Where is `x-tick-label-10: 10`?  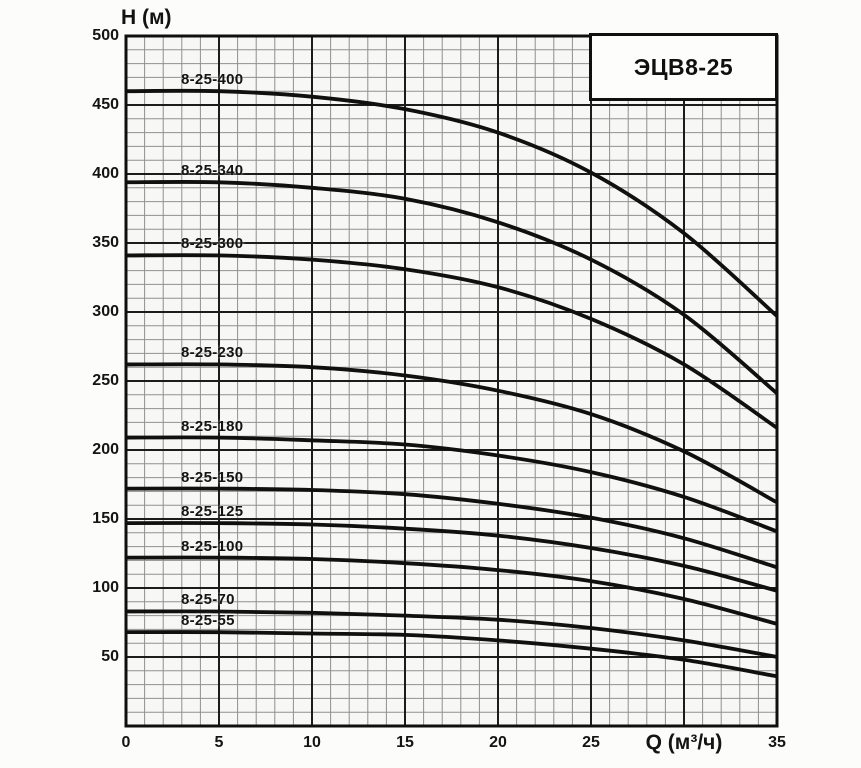
x-tick-label-10: 10 is located at coordinates (312, 742).